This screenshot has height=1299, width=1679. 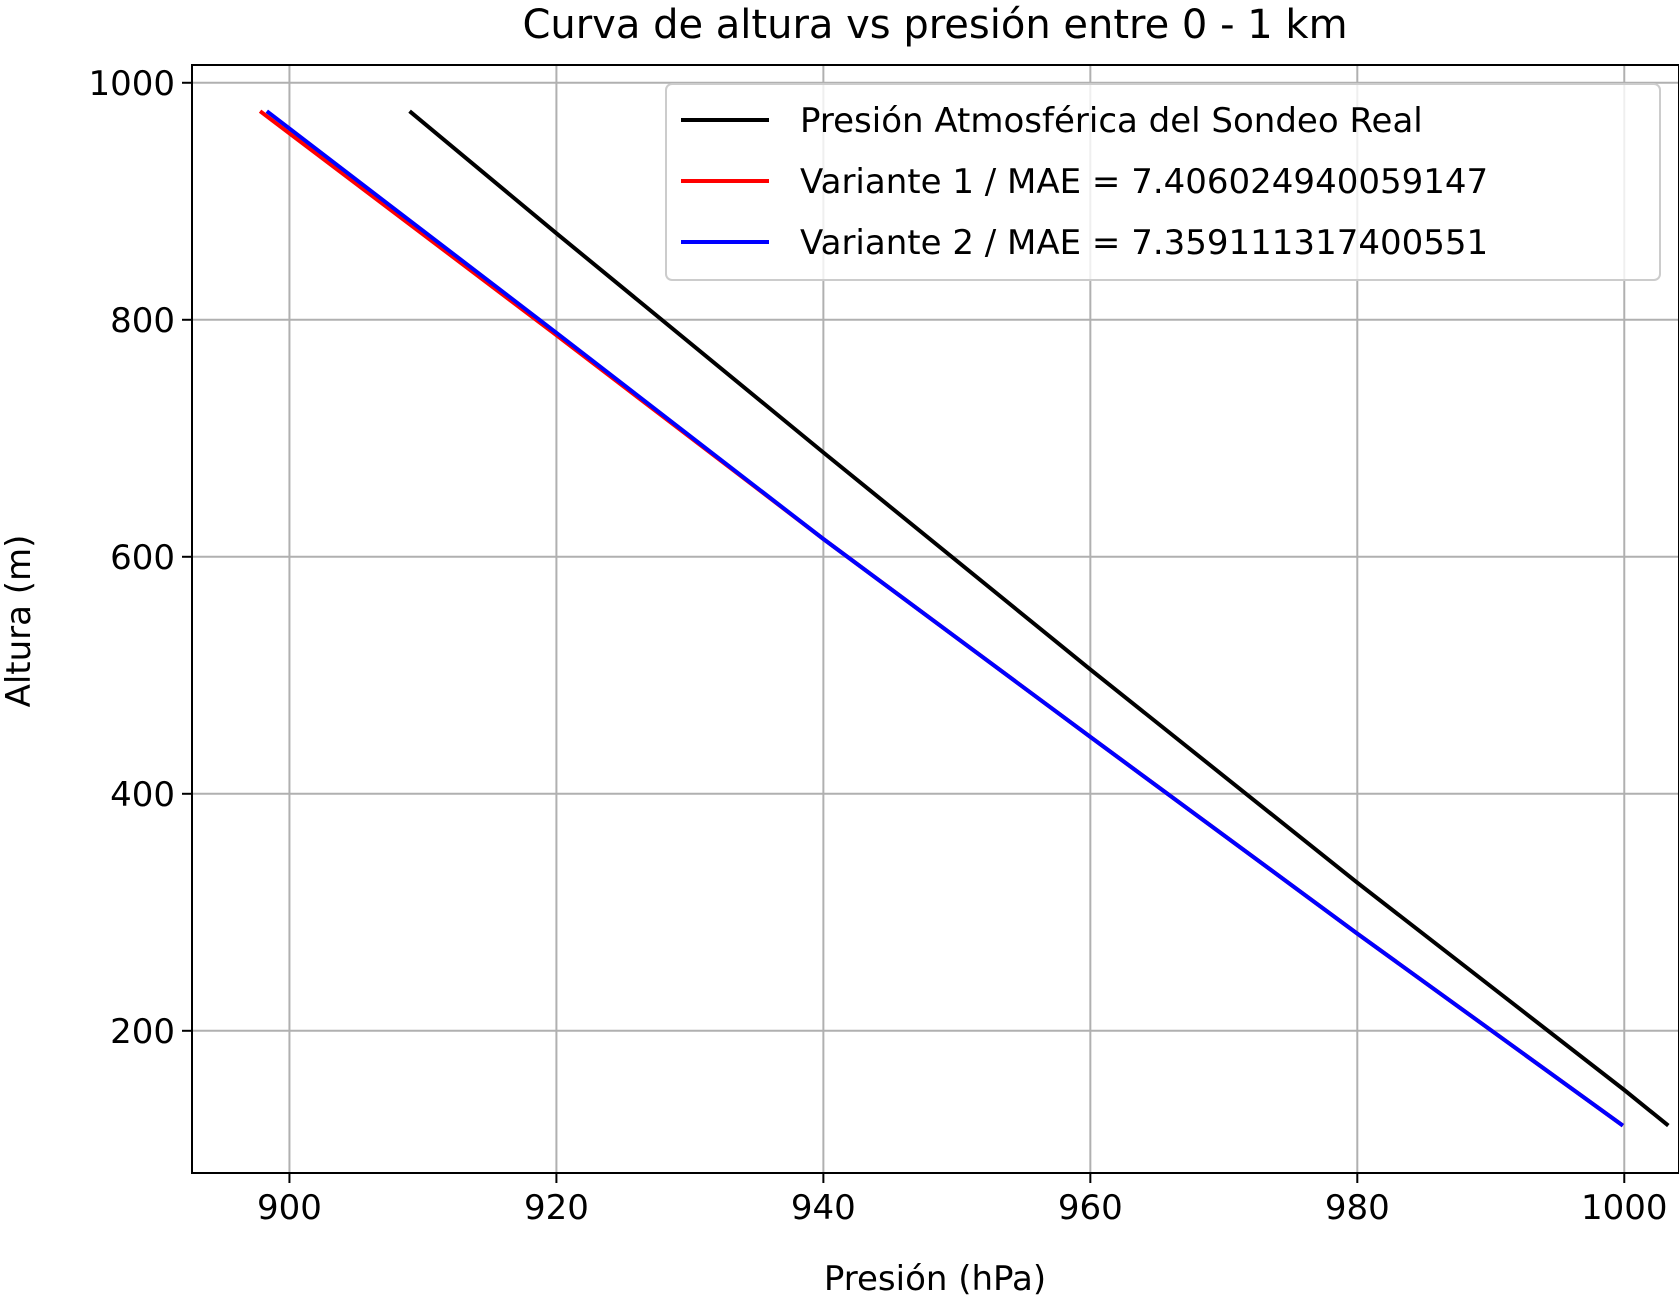 I want to click on y-axis-label: Altura (m), so click(x=19, y=621).